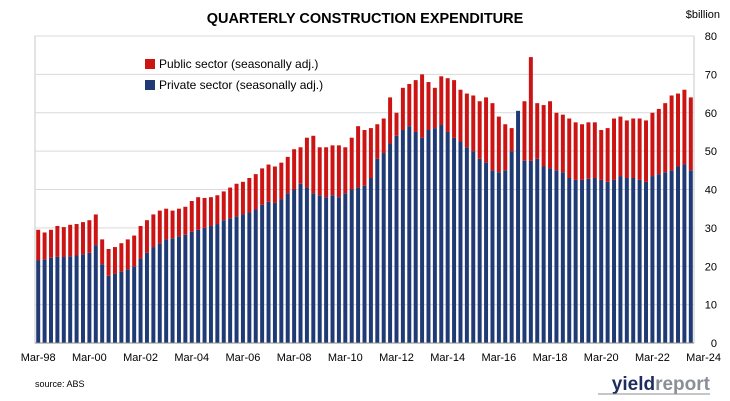 The image size is (730, 401). What do you see at coordinates (601, 358) in the screenshot?
I see `x-tick-label: Mar-20` at bounding box center [601, 358].